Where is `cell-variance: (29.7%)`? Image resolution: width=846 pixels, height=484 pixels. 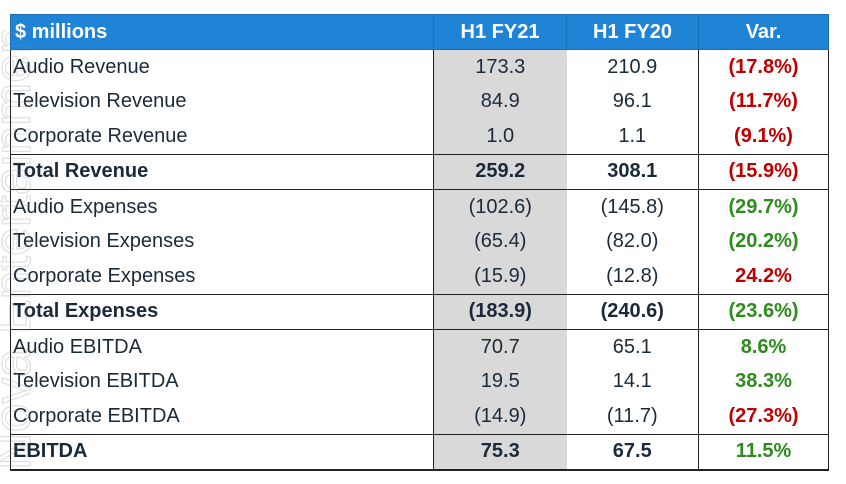
cell-variance: (29.7%) is located at coordinates (763, 207).